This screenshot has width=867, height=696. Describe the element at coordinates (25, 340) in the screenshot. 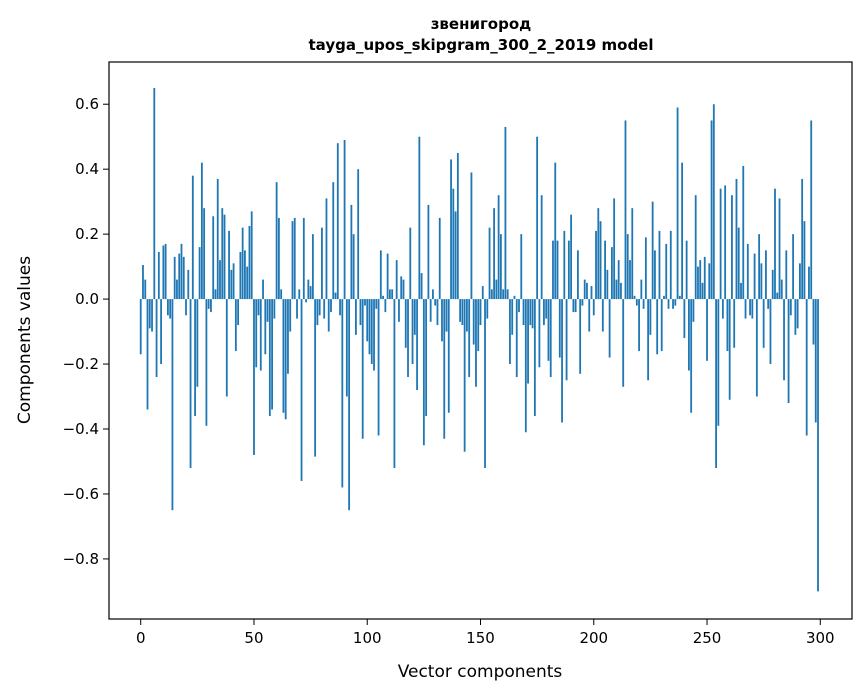

I see `y-axis-label: Components values` at that location.